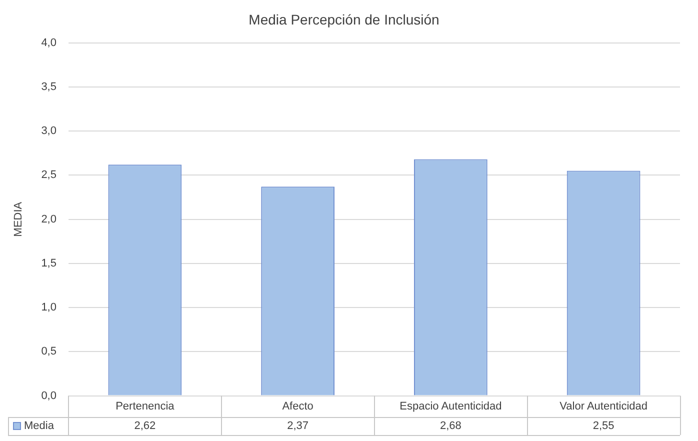 The height and width of the screenshot is (441, 698). What do you see at coordinates (298, 426) in the screenshot?
I see `data-label: 2,37` at bounding box center [298, 426].